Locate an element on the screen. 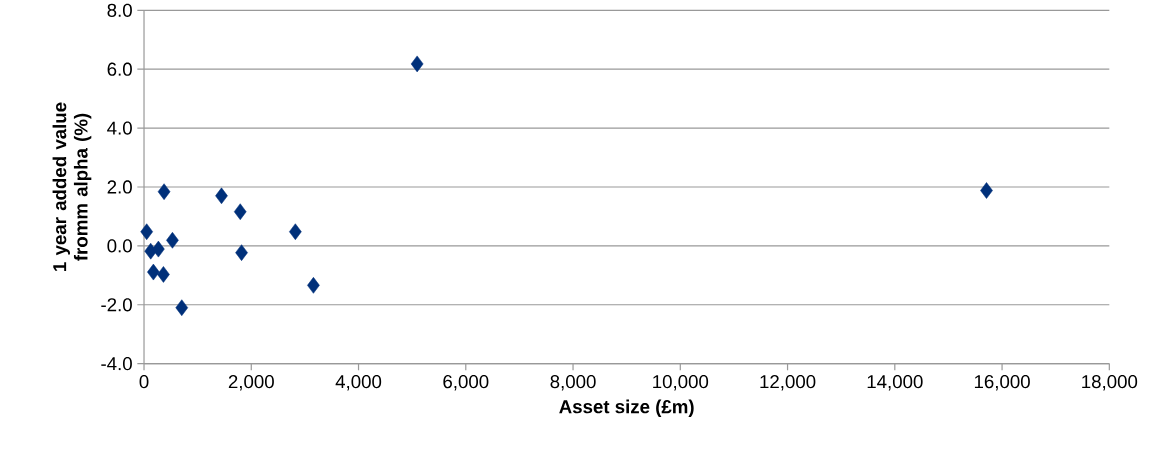 Image resolution: width=1157 pixels, height=457 pixels. x-axis-title: Asset size (£m) is located at coordinates (626, 408).